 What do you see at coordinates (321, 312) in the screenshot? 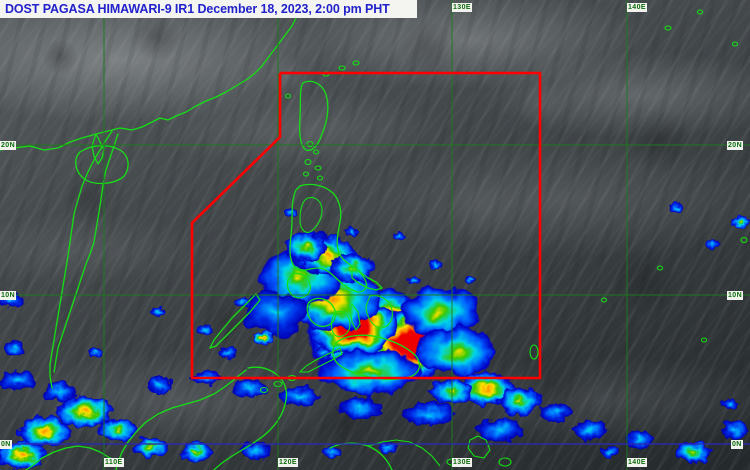
I see `visayas` at bounding box center [321, 312].